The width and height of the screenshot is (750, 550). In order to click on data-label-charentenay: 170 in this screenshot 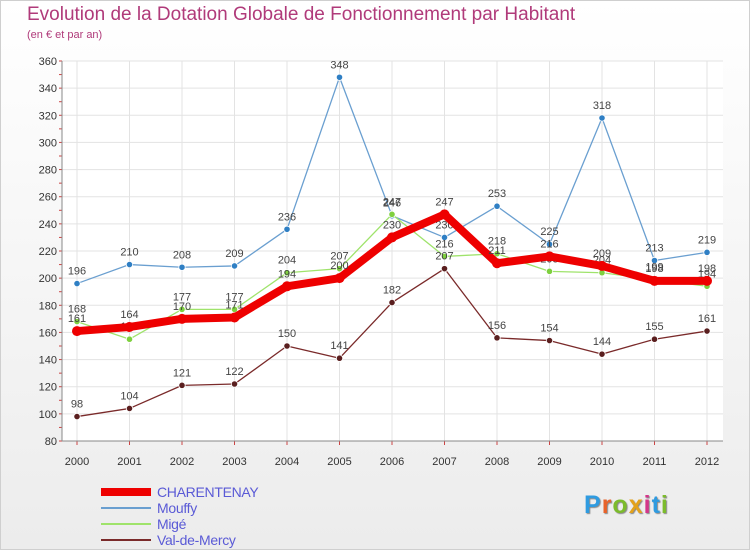, I will do `click(182, 307)`.